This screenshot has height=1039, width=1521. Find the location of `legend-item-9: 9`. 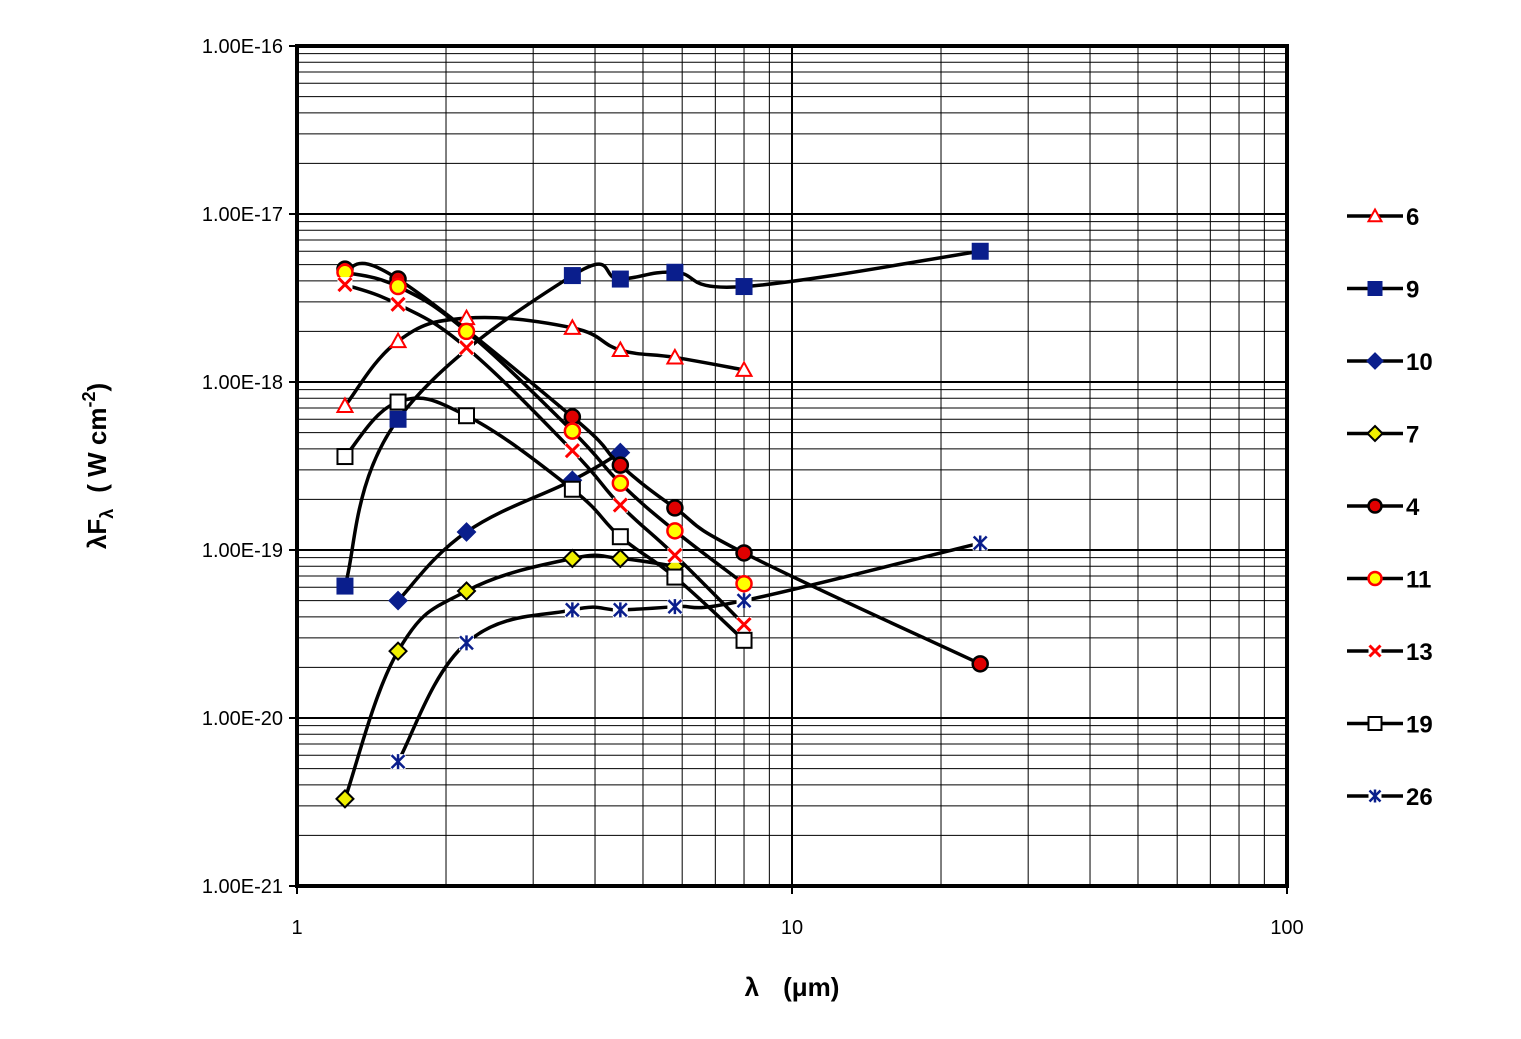

legend-item-9: 9 is located at coordinates (1383, 290).